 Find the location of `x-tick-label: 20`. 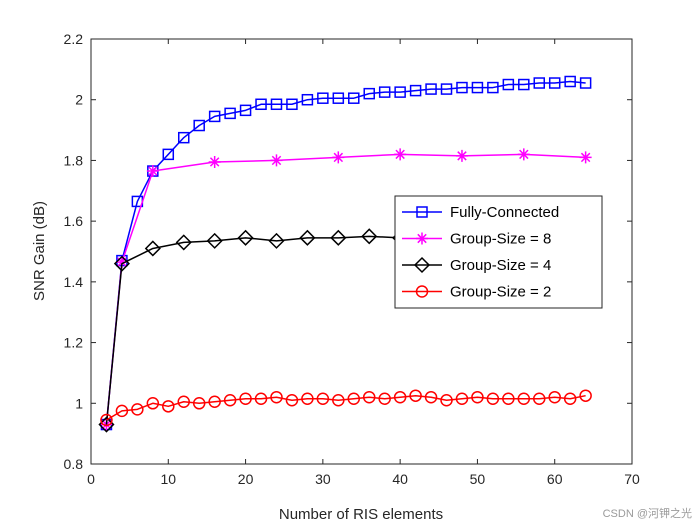

x-tick-label: 20 is located at coordinates (246, 479).